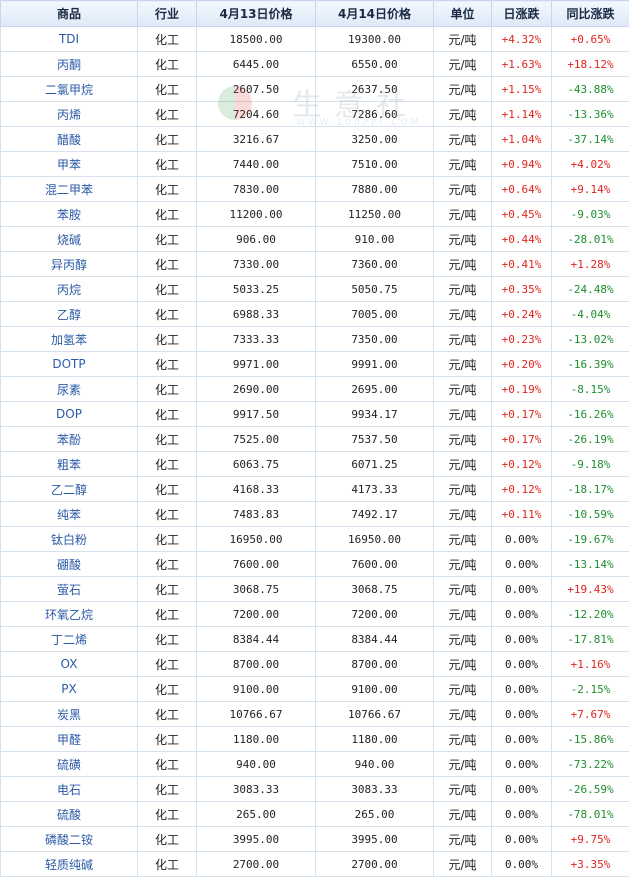 The image size is (629, 877). Describe the element at coordinates (69, 789) in the screenshot. I see `commodity-name-link: 电石` at that location.